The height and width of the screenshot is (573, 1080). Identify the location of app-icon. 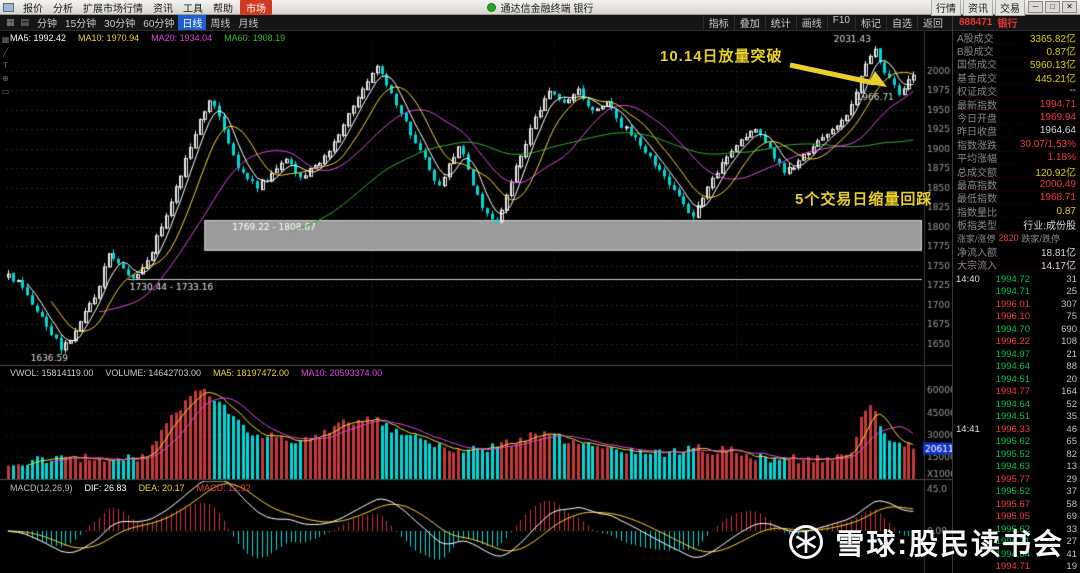
(8, 7).